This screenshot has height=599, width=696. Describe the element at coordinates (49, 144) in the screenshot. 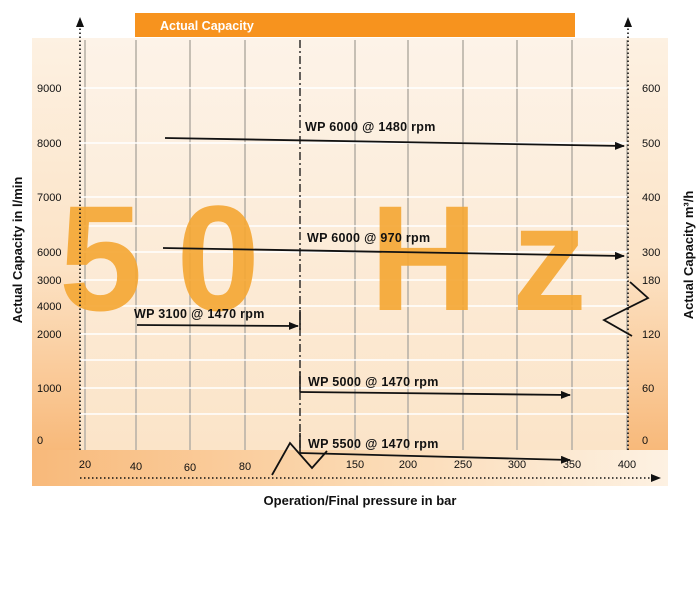

I see `y-left-tick-label: 8000` at that location.